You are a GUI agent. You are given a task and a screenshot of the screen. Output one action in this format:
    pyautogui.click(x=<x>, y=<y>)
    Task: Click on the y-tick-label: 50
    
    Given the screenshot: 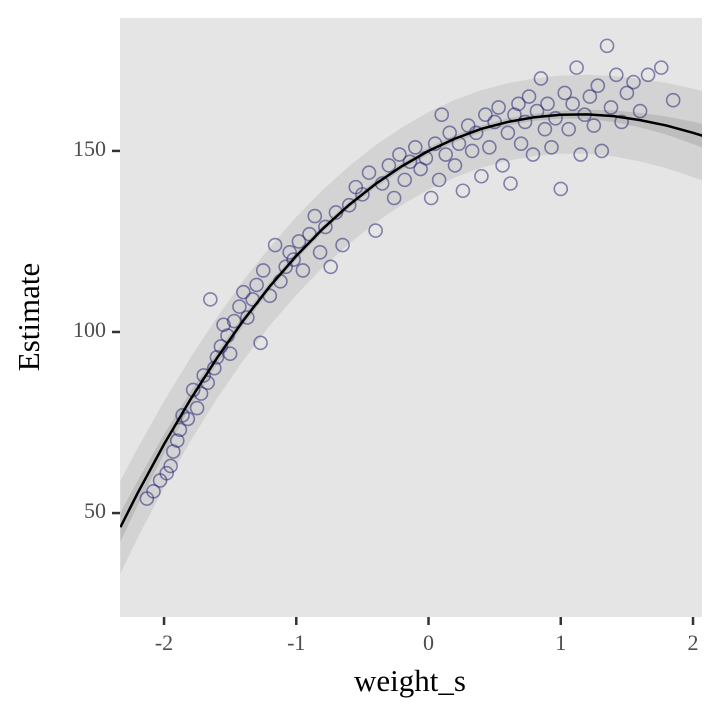 What is the action you would take?
    pyautogui.click(x=95, y=510)
    